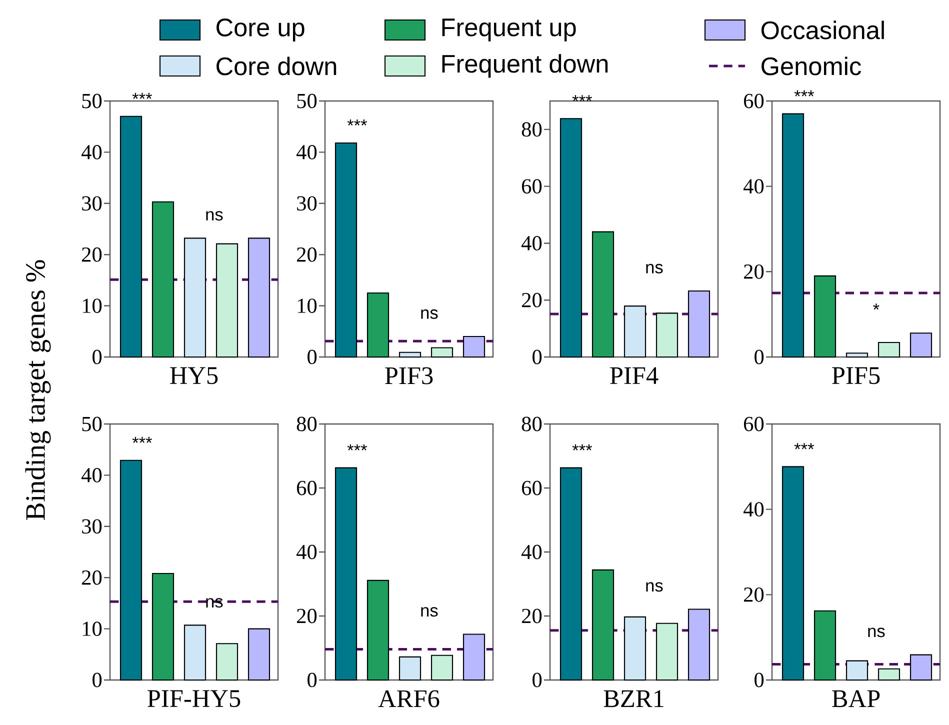 This screenshot has height=725, width=949. What do you see at coordinates (634, 699) in the screenshot?
I see `x-axis-title: BZR1` at bounding box center [634, 699].